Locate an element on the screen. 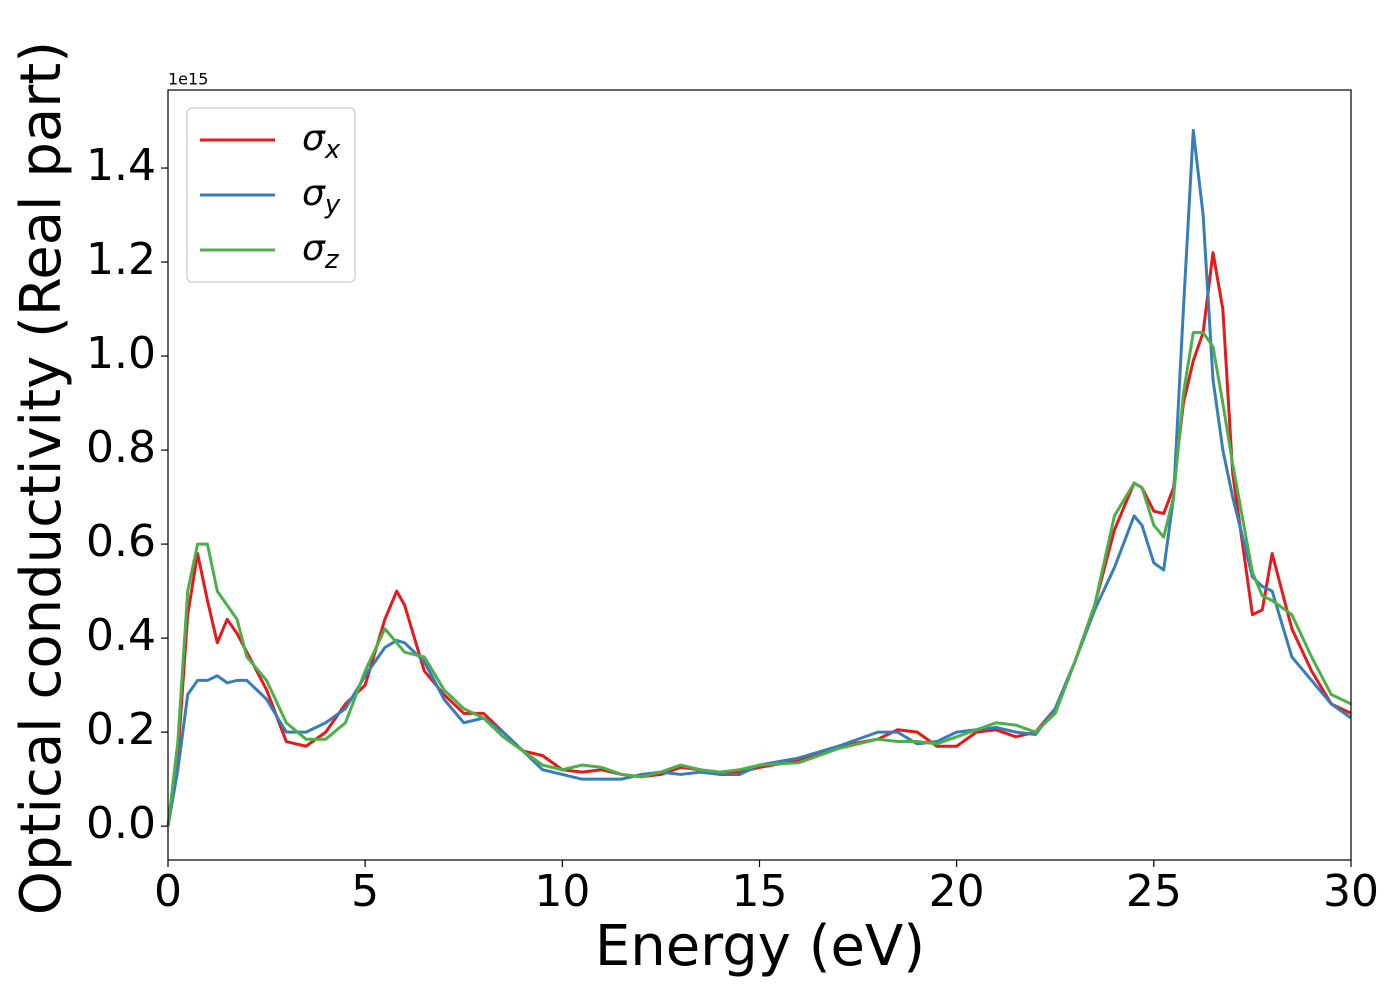 The width and height of the screenshot is (1400, 1000). x-axis-label: Energy (eV) is located at coordinates (760, 946).